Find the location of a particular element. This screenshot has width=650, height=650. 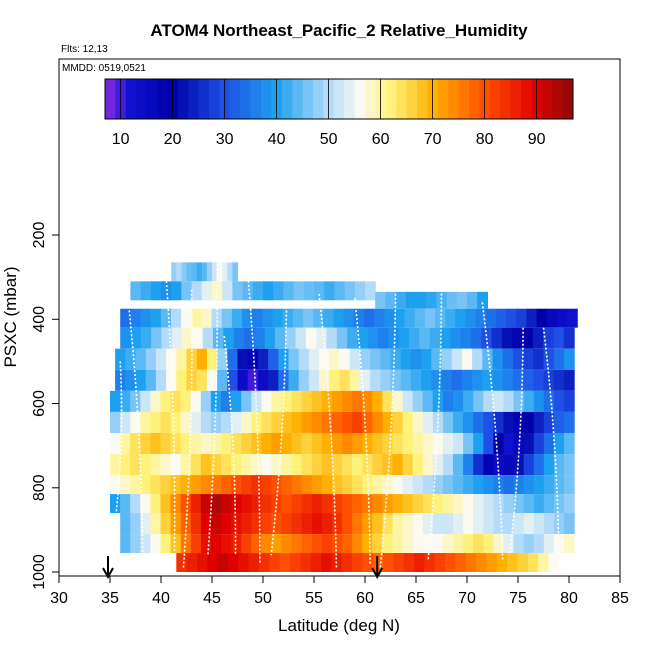

profile-marker-arrowhead is located at coordinates (377, 573).